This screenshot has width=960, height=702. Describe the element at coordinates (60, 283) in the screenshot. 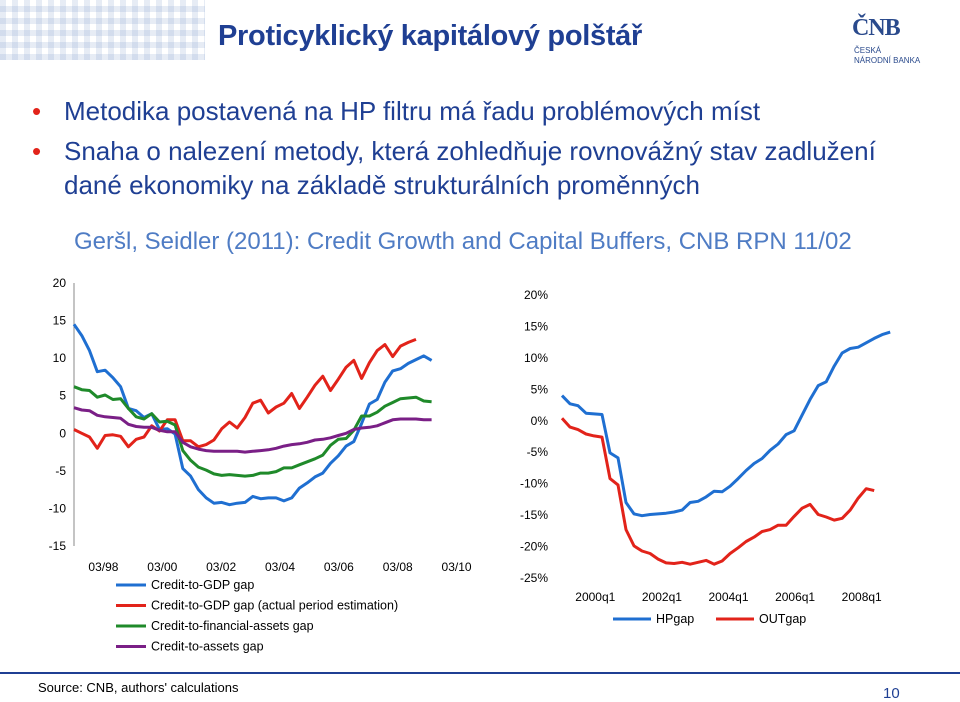

I see `y-tick-label: 20` at that location.